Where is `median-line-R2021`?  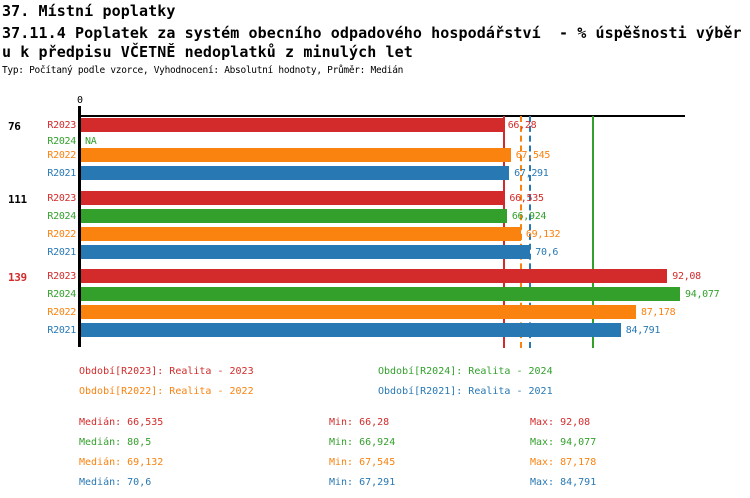 median-line-R2021 is located at coordinates (530, 232).